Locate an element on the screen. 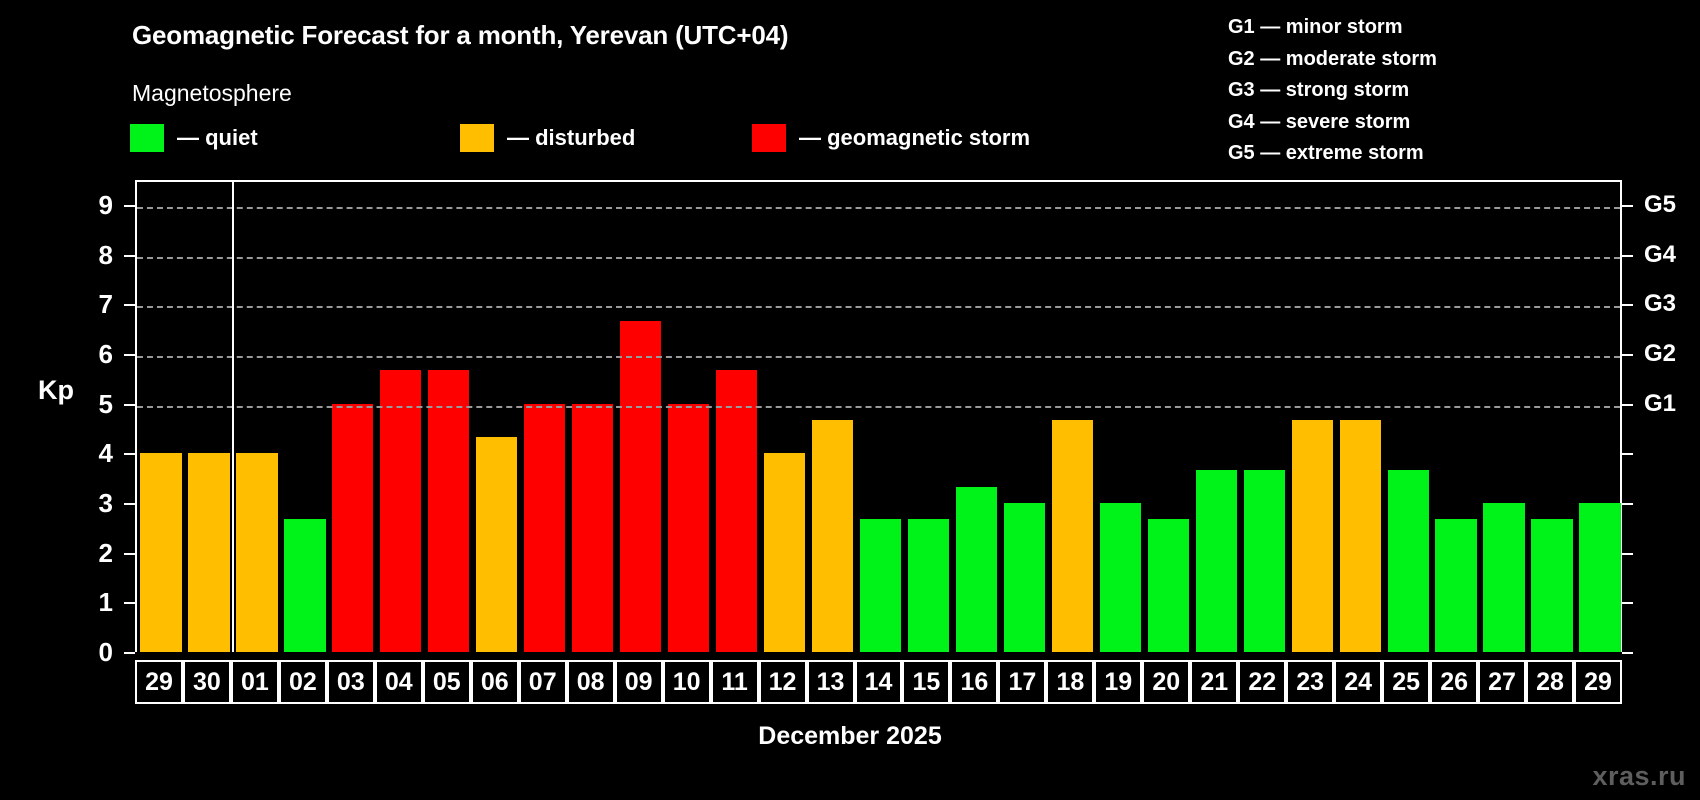 The height and width of the screenshot is (800, 1700). g-scale-key-row-1: G1 — minor storm is located at coordinates (1315, 27).